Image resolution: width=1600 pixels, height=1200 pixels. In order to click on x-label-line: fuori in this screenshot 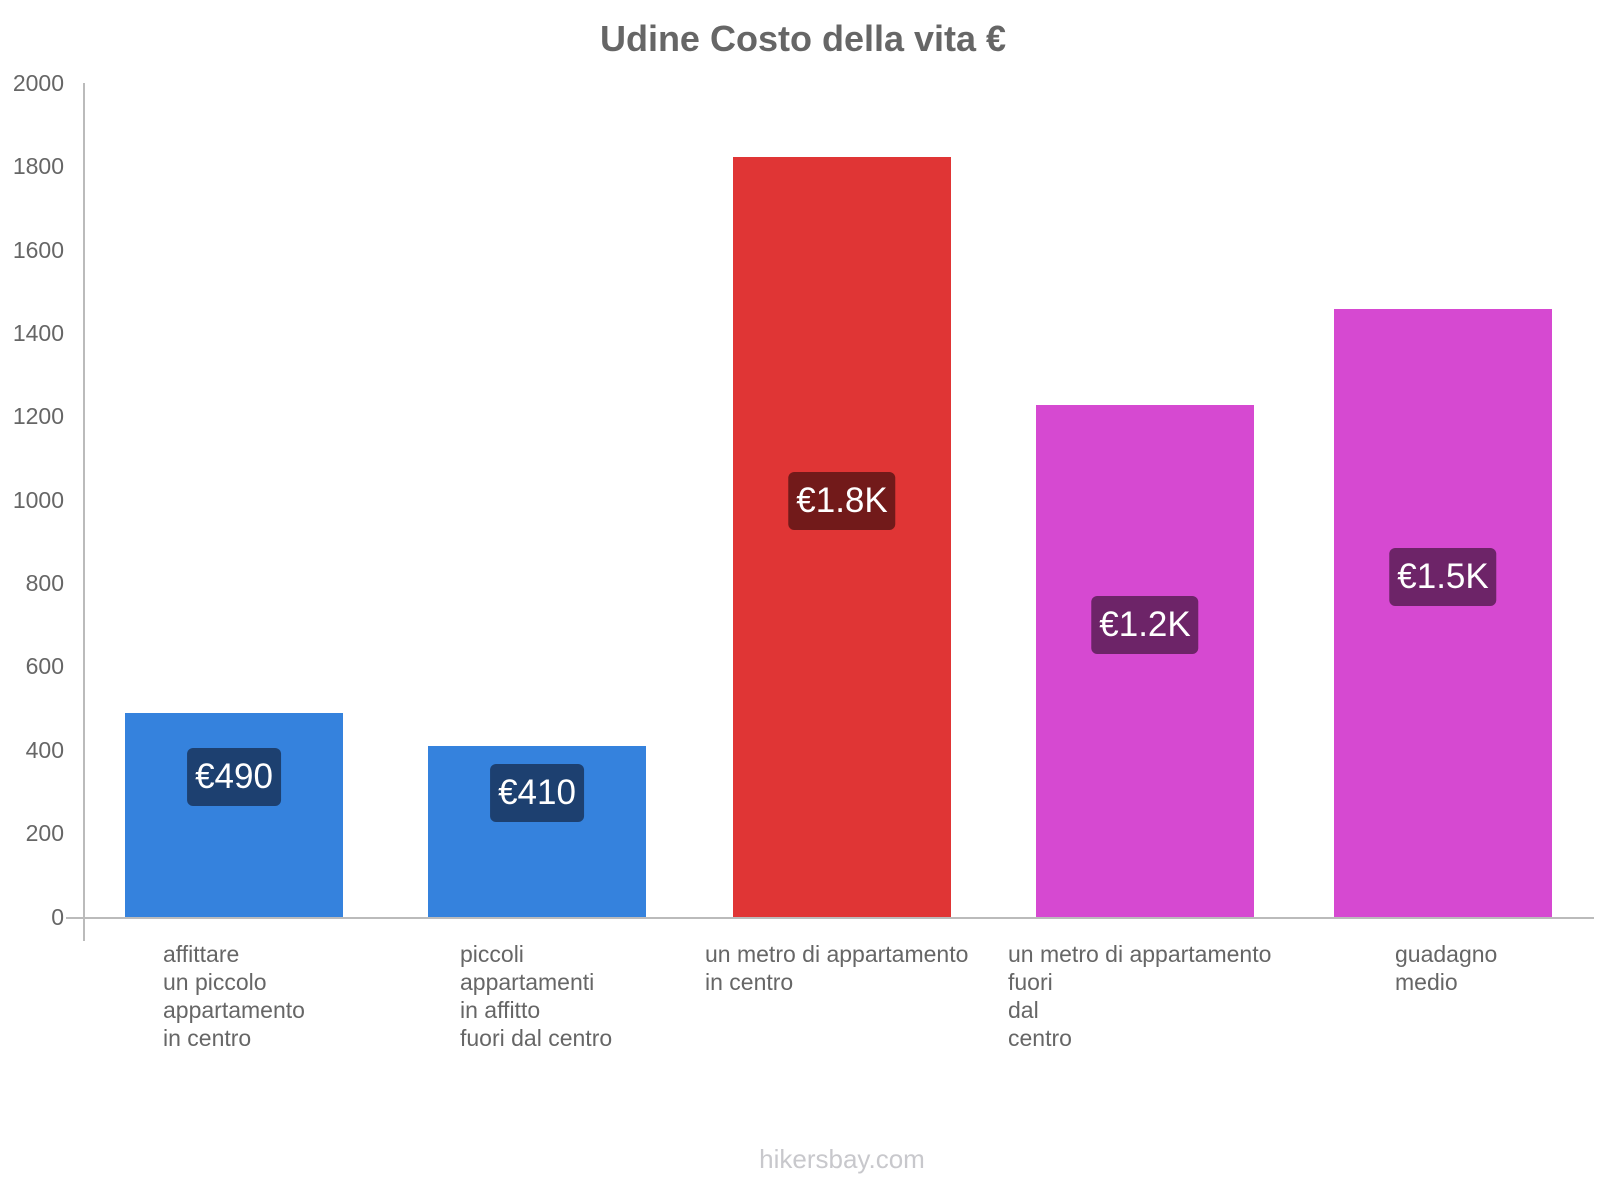, I will do `click(1030, 982)`.